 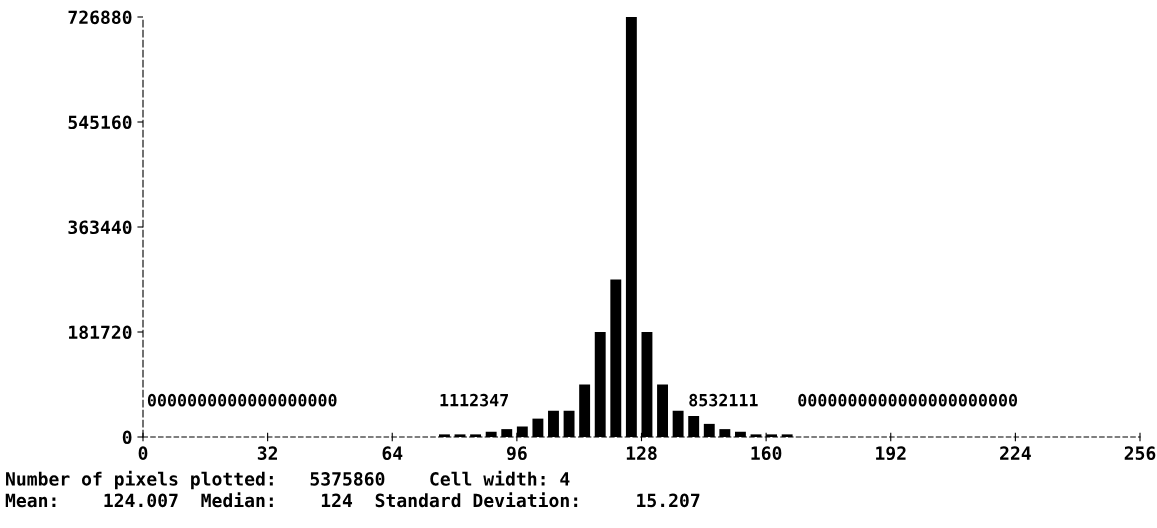 What do you see at coordinates (641, 453) in the screenshot?
I see `x-tick-label: 128` at bounding box center [641, 453].